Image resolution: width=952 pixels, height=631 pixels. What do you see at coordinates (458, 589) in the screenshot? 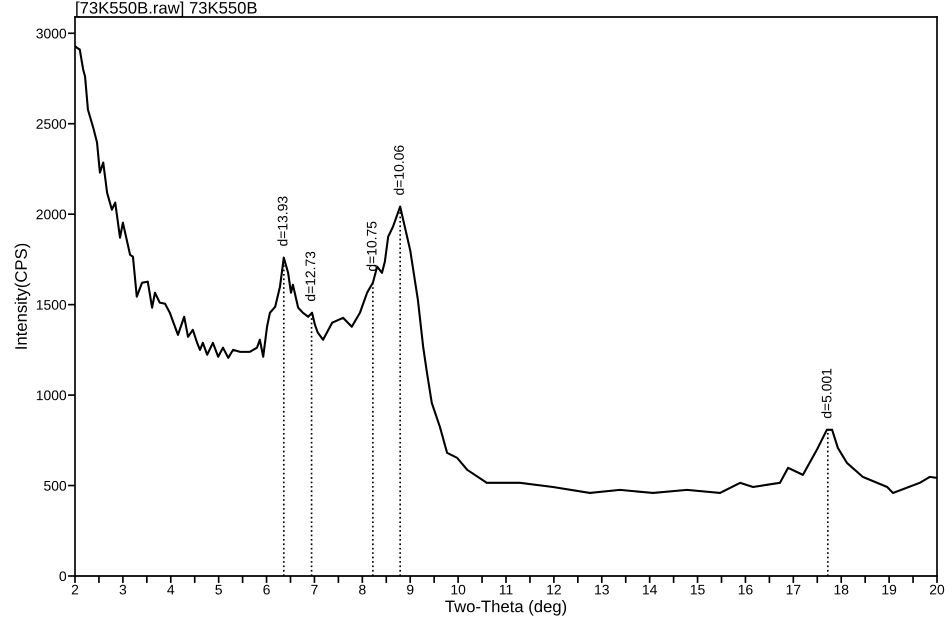
I see `x-tick-label: 10` at bounding box center [458, 589].